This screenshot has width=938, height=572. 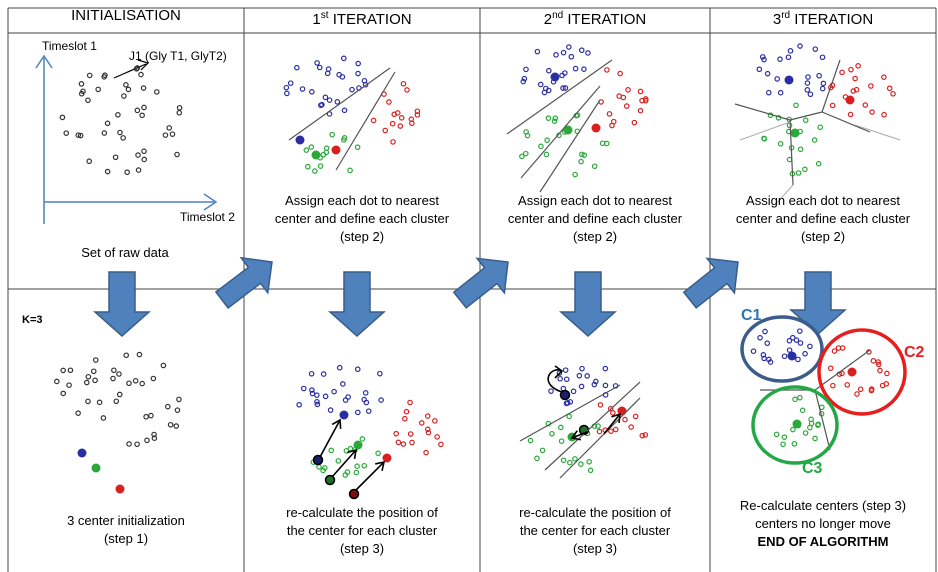 What do you see at coordinates (243, 283) in the screenshot?
I see `diagonal-block-arrow` at bounding box center [243, 283].